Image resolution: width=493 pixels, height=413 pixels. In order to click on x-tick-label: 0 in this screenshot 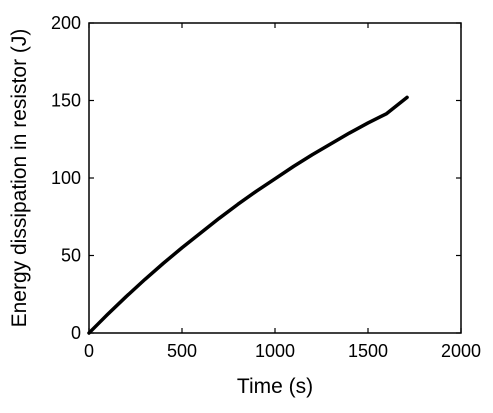, I will do `click(89, 351)`.